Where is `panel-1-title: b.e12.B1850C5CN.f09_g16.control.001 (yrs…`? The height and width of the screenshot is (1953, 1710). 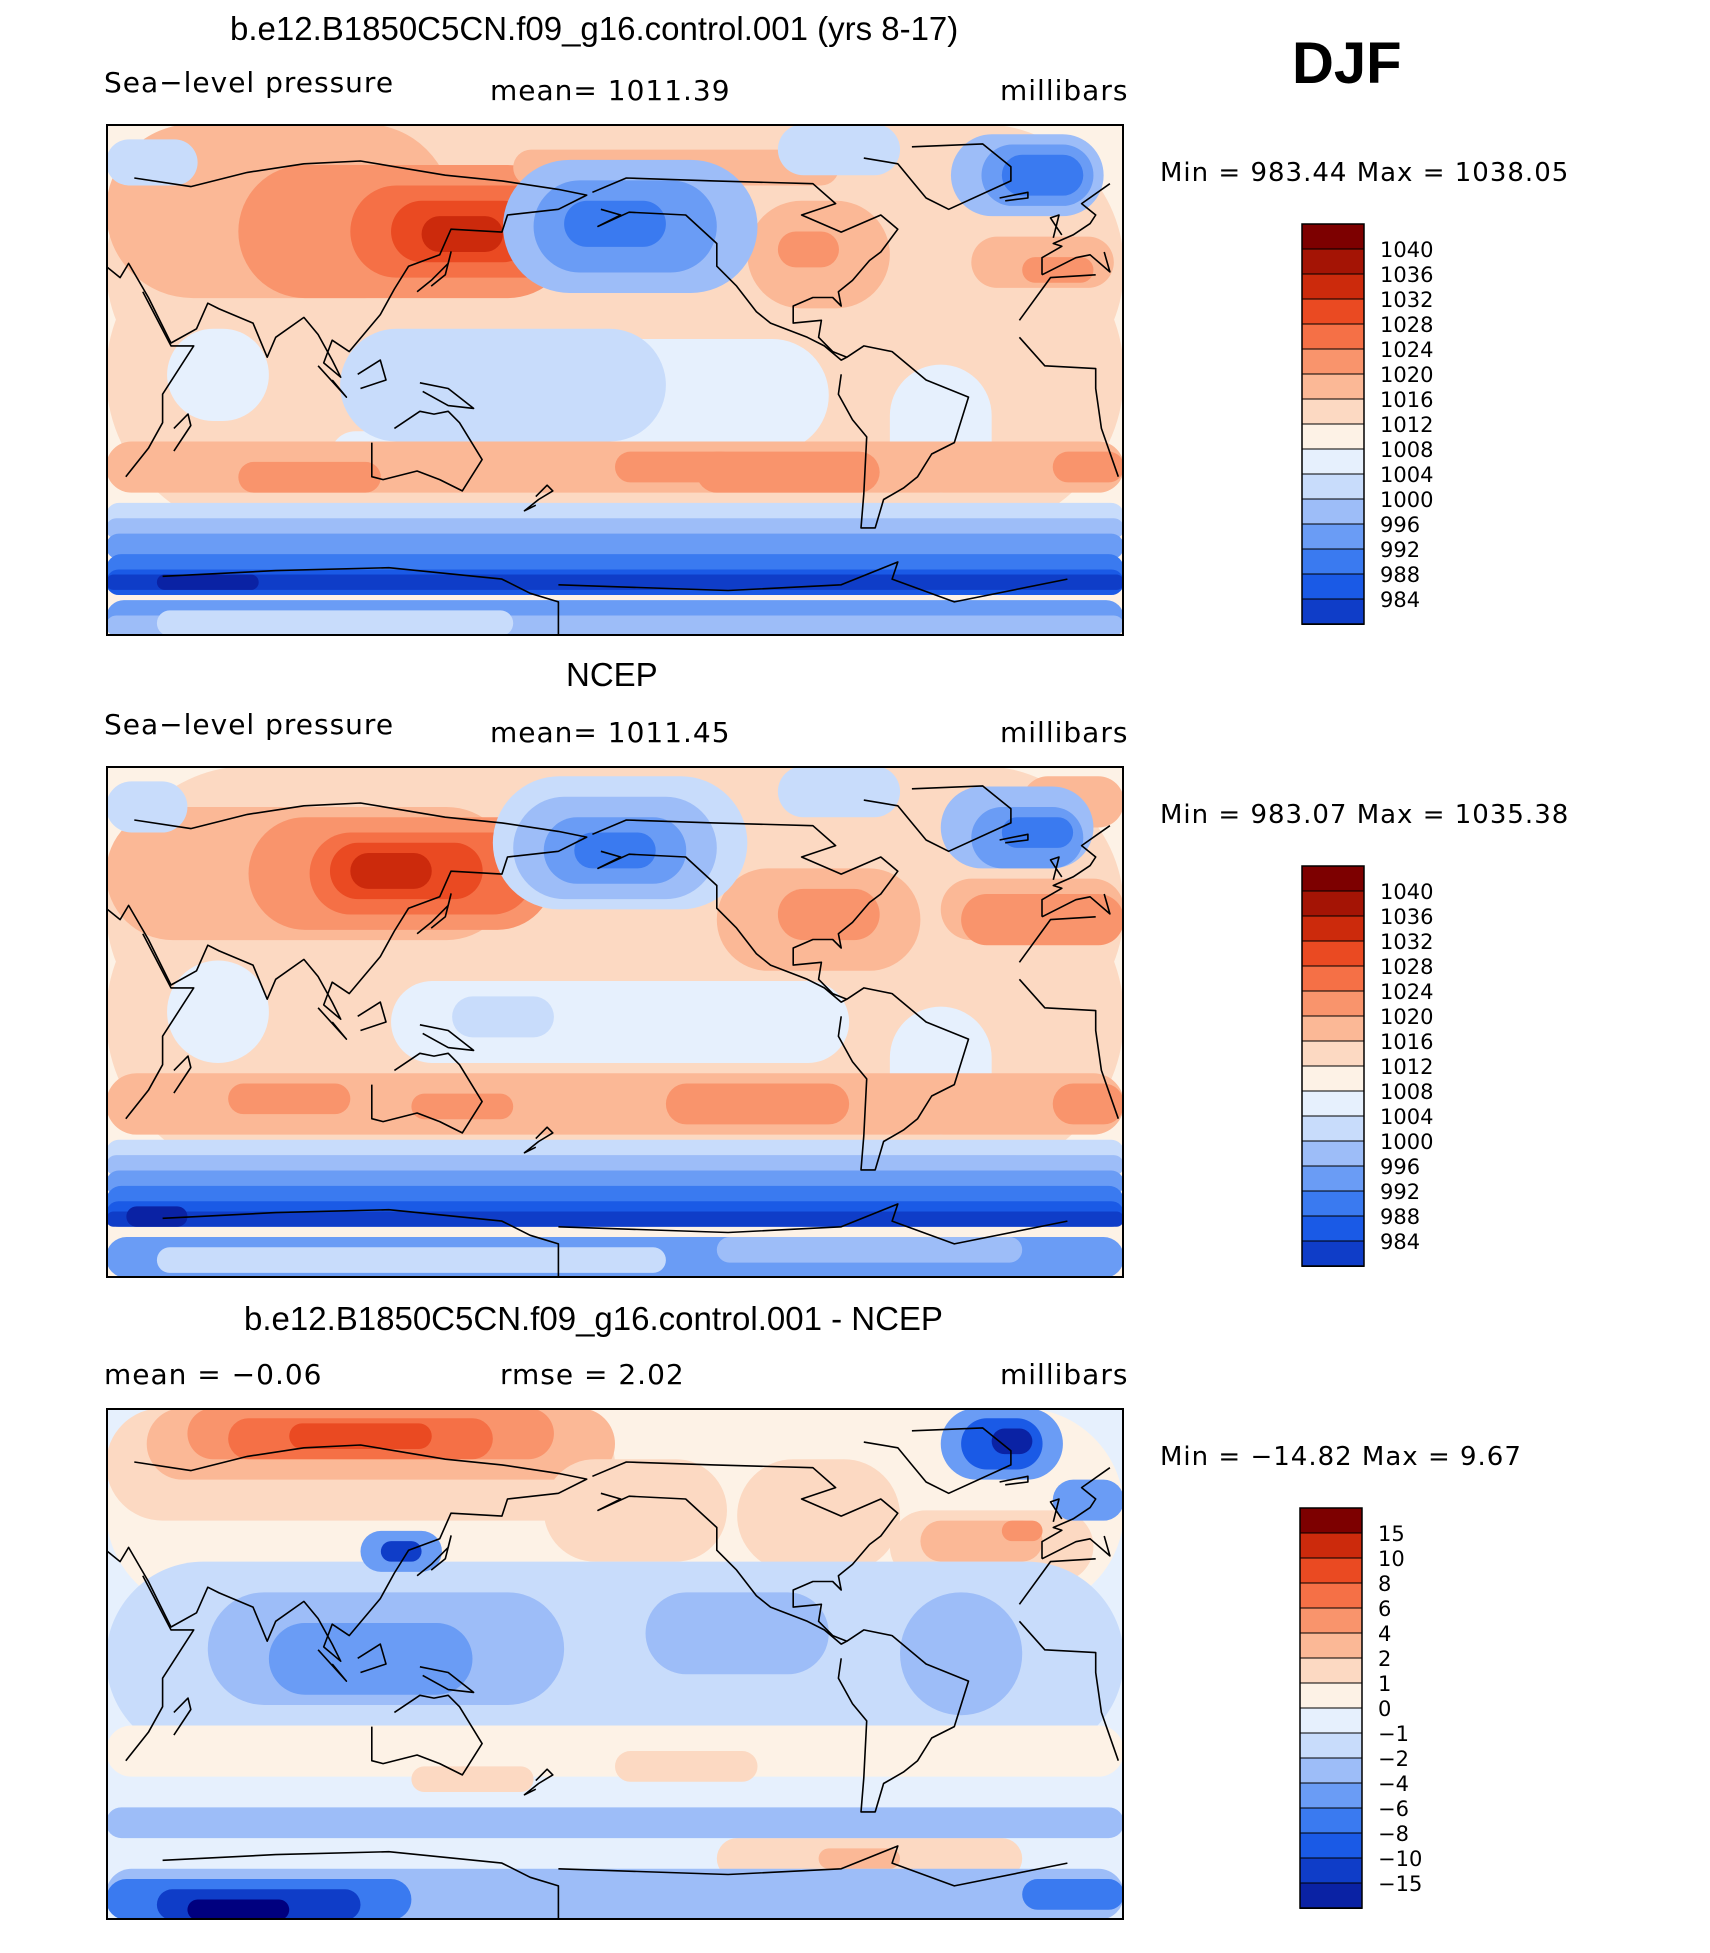
panel-1-title: b.e12.B1850C5CN.f09_g16.control.001 (yrs… is located at coordinates (594, 28).